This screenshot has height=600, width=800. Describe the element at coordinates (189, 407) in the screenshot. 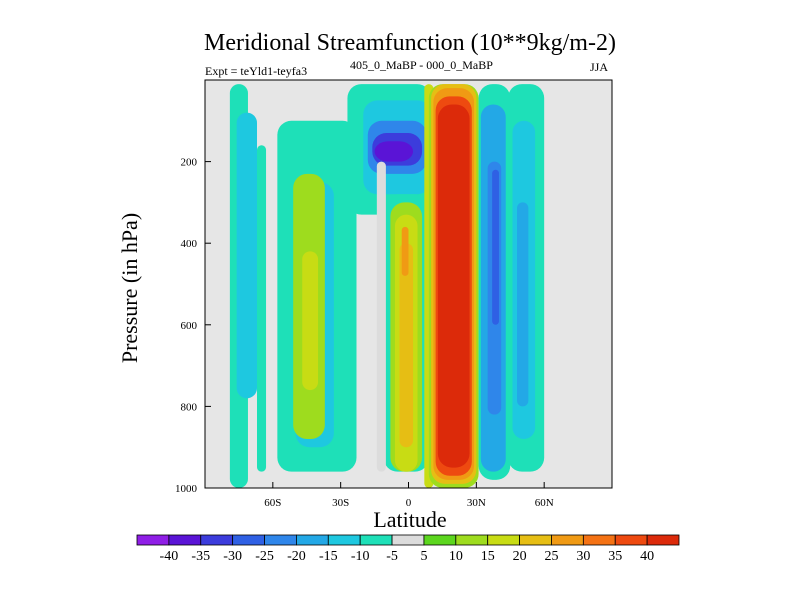

I see `y-tick-label-3: 800` at that location.